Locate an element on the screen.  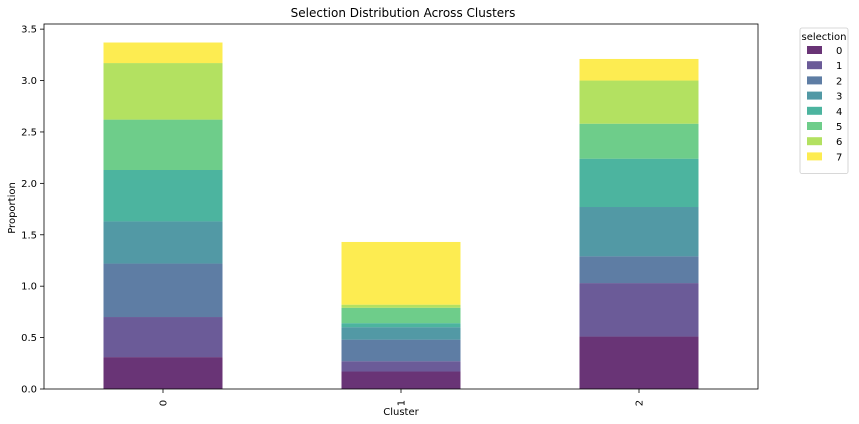
legend-label-1: 1 is located at coordinates (839, 66).